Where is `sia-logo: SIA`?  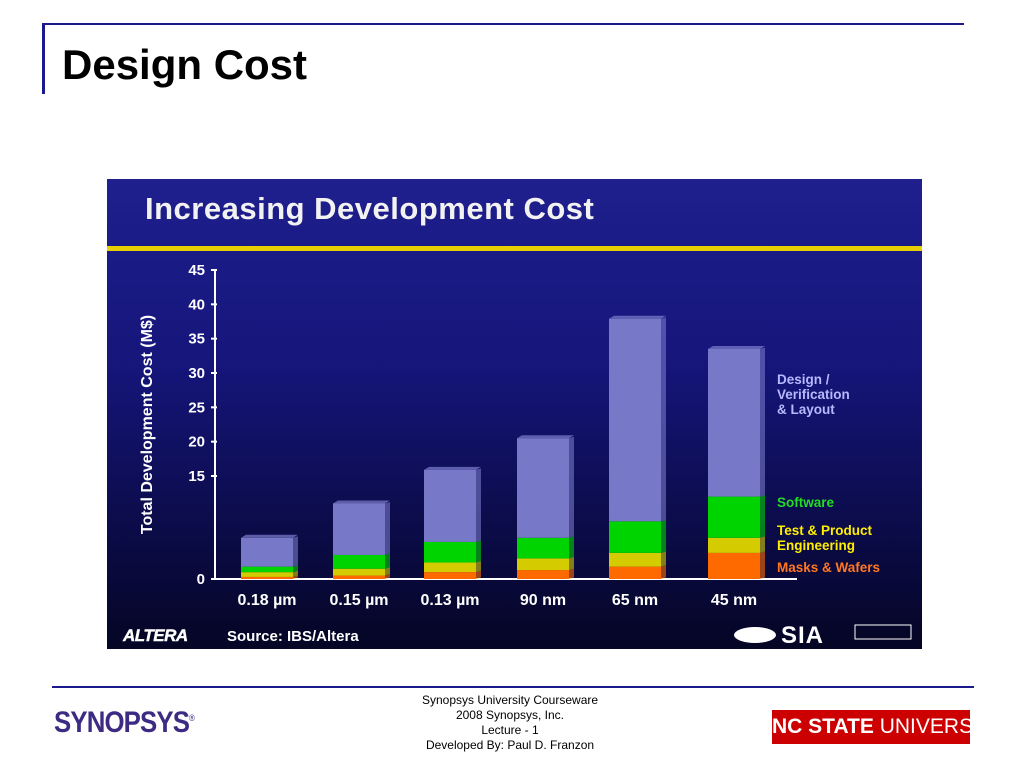
sia-logo: SIA is located at coordinates (802, 635).